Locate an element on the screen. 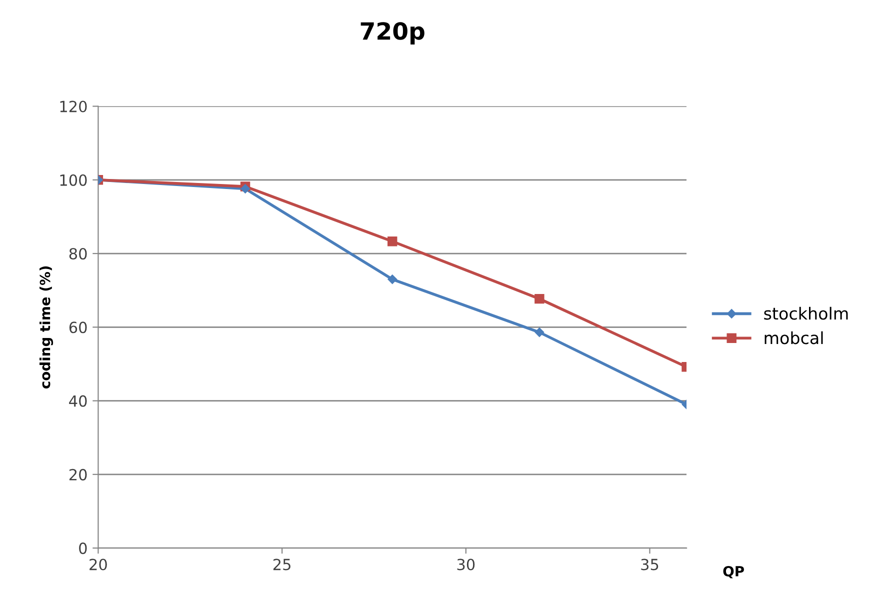 This screenshot has width=869, height=597. y-tick-label: 0 is located at coordinates (83, 548).